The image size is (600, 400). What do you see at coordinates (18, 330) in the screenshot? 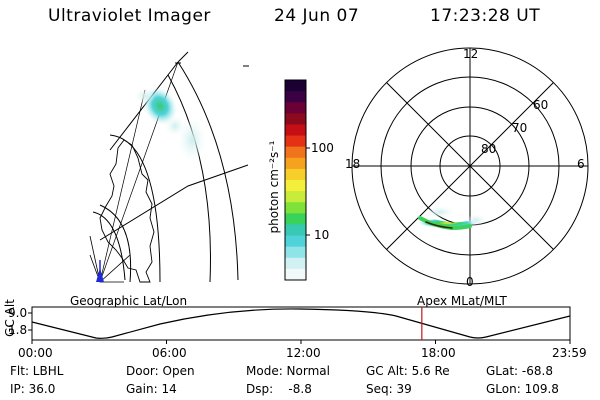
I see `altitude-ytick-bottom: 1.8` at bounding box center [18, 330].